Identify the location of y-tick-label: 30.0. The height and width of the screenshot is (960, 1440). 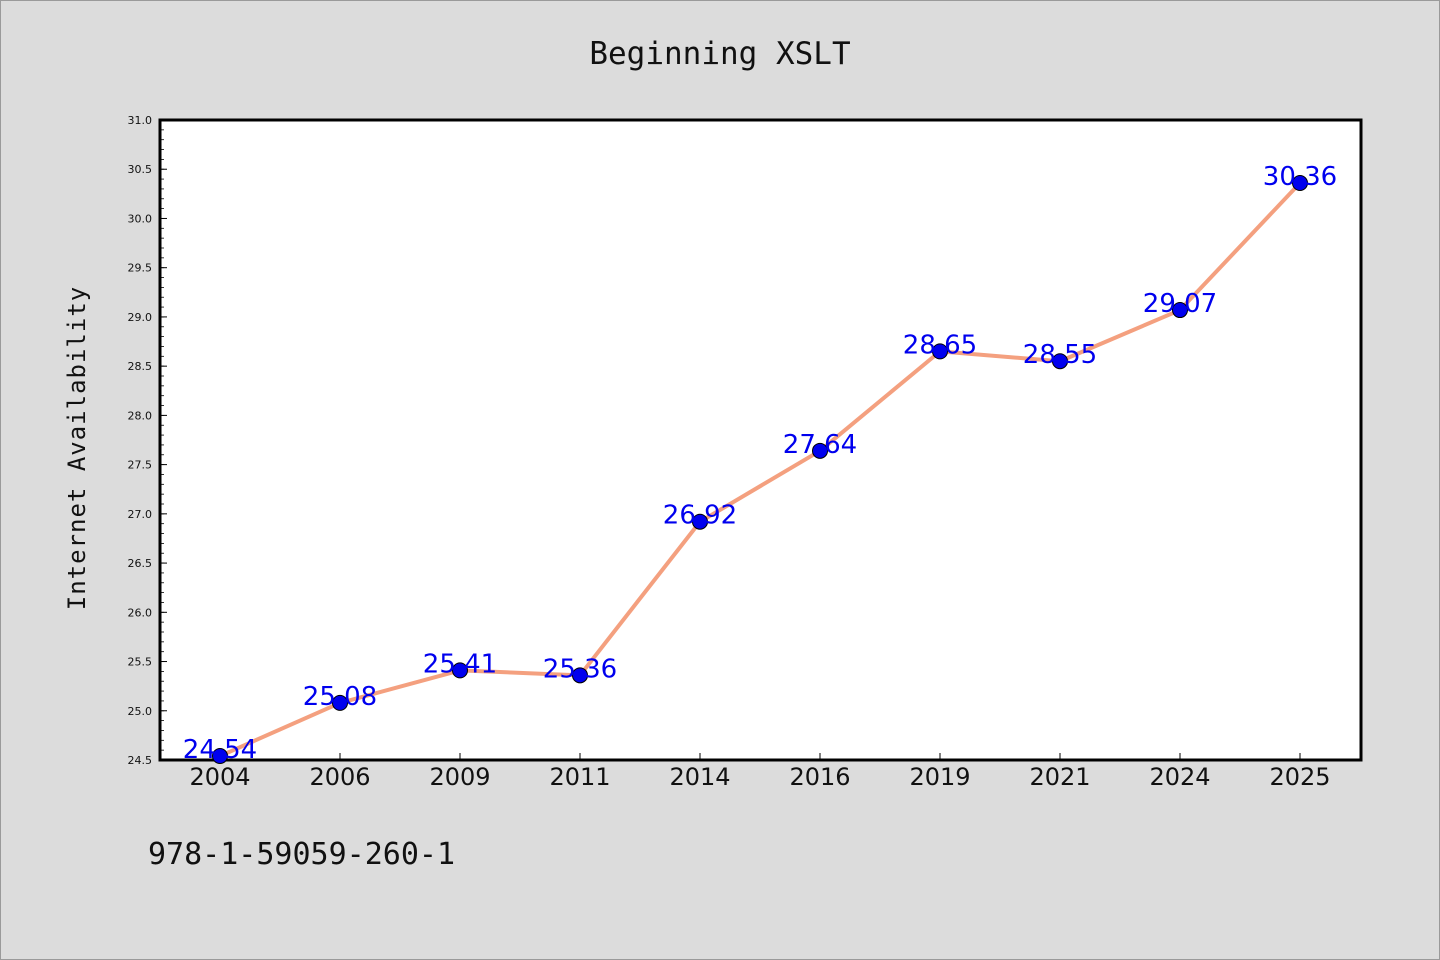
(140, 218).